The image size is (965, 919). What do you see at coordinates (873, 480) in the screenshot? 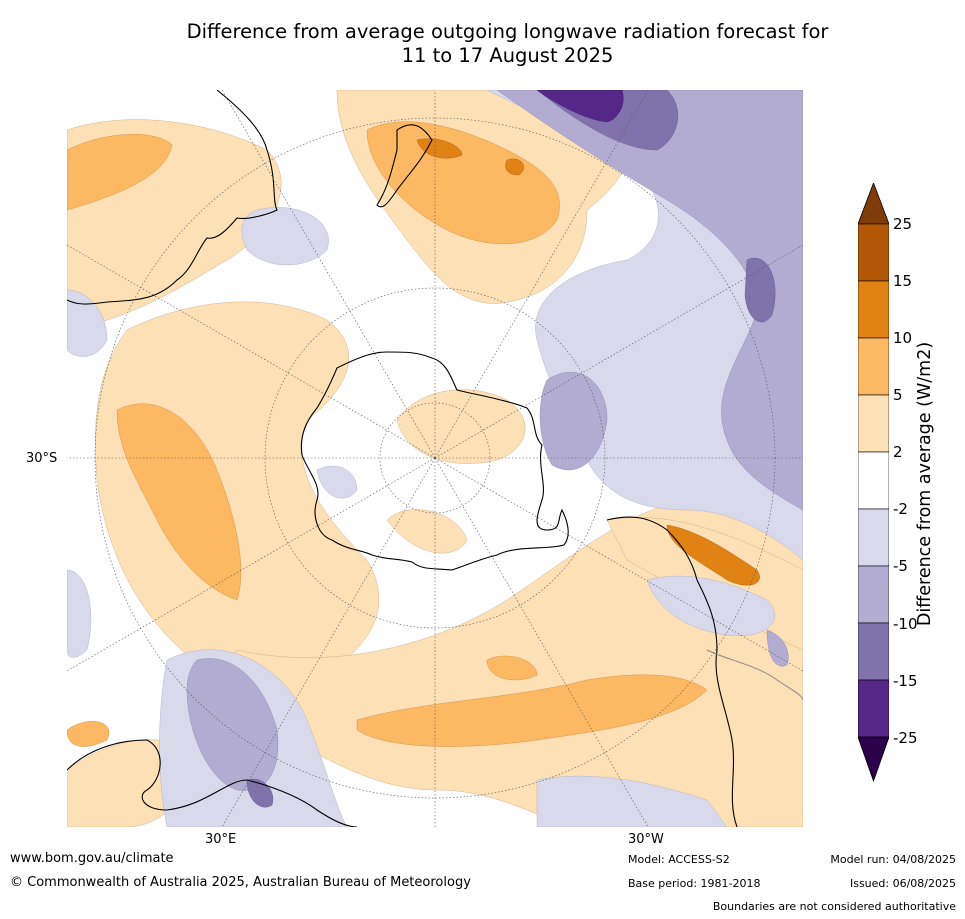
I see `colorbar-band-neutral` at bounding box center [873, 480].